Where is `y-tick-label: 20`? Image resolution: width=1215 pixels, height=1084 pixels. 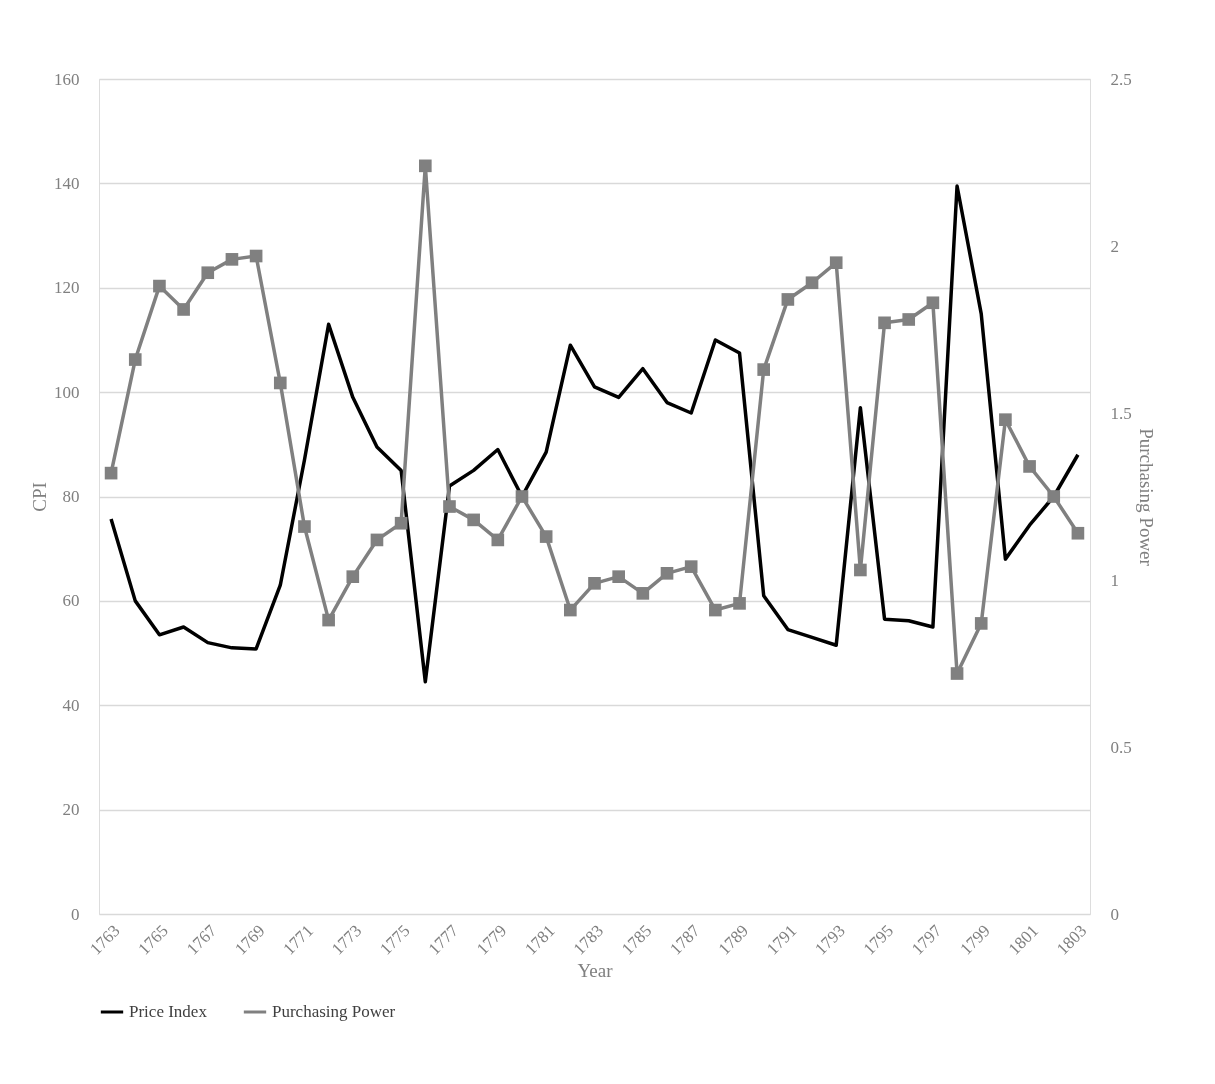
y-tick-label: 20 is located at coordinates (71, 810).